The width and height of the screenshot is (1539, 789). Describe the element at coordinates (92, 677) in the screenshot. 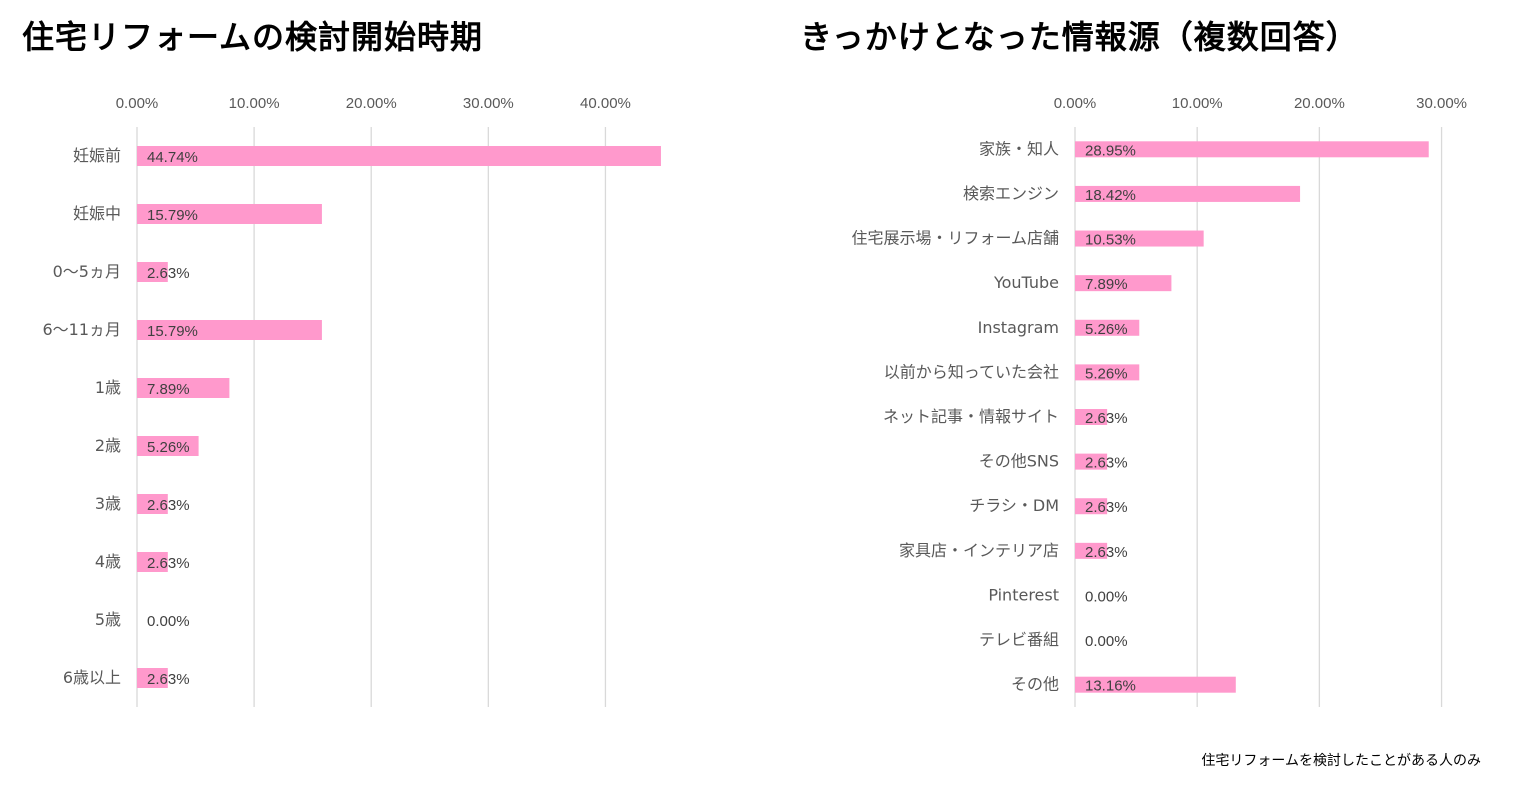

I see `category-label: 6歳以上` at that location.